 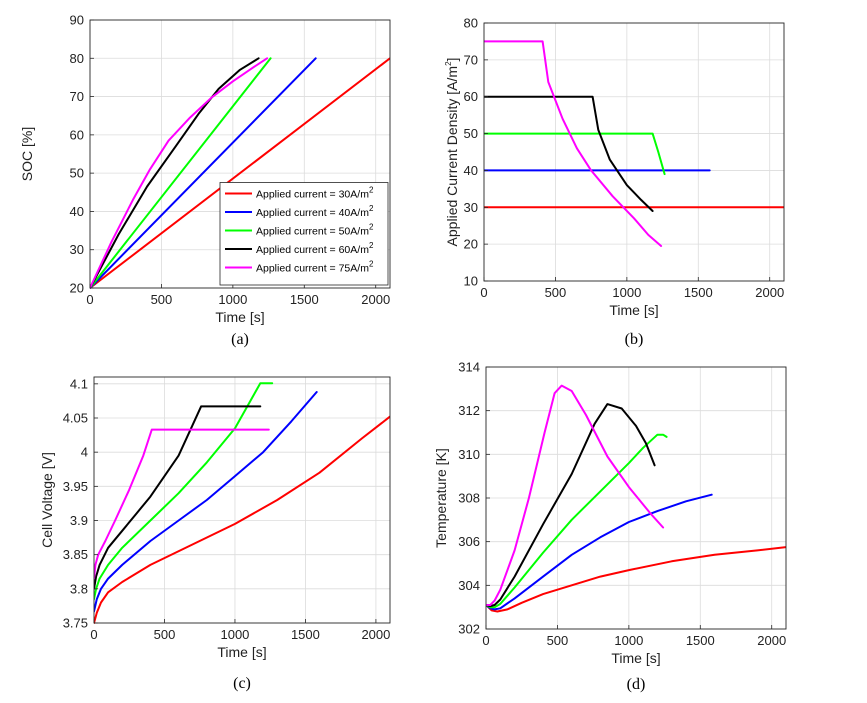 What do you see at coordinates (448, 63) in the screenshot?
I see `y-axis-title-superscript: 2` at bounding box center [448, 63].